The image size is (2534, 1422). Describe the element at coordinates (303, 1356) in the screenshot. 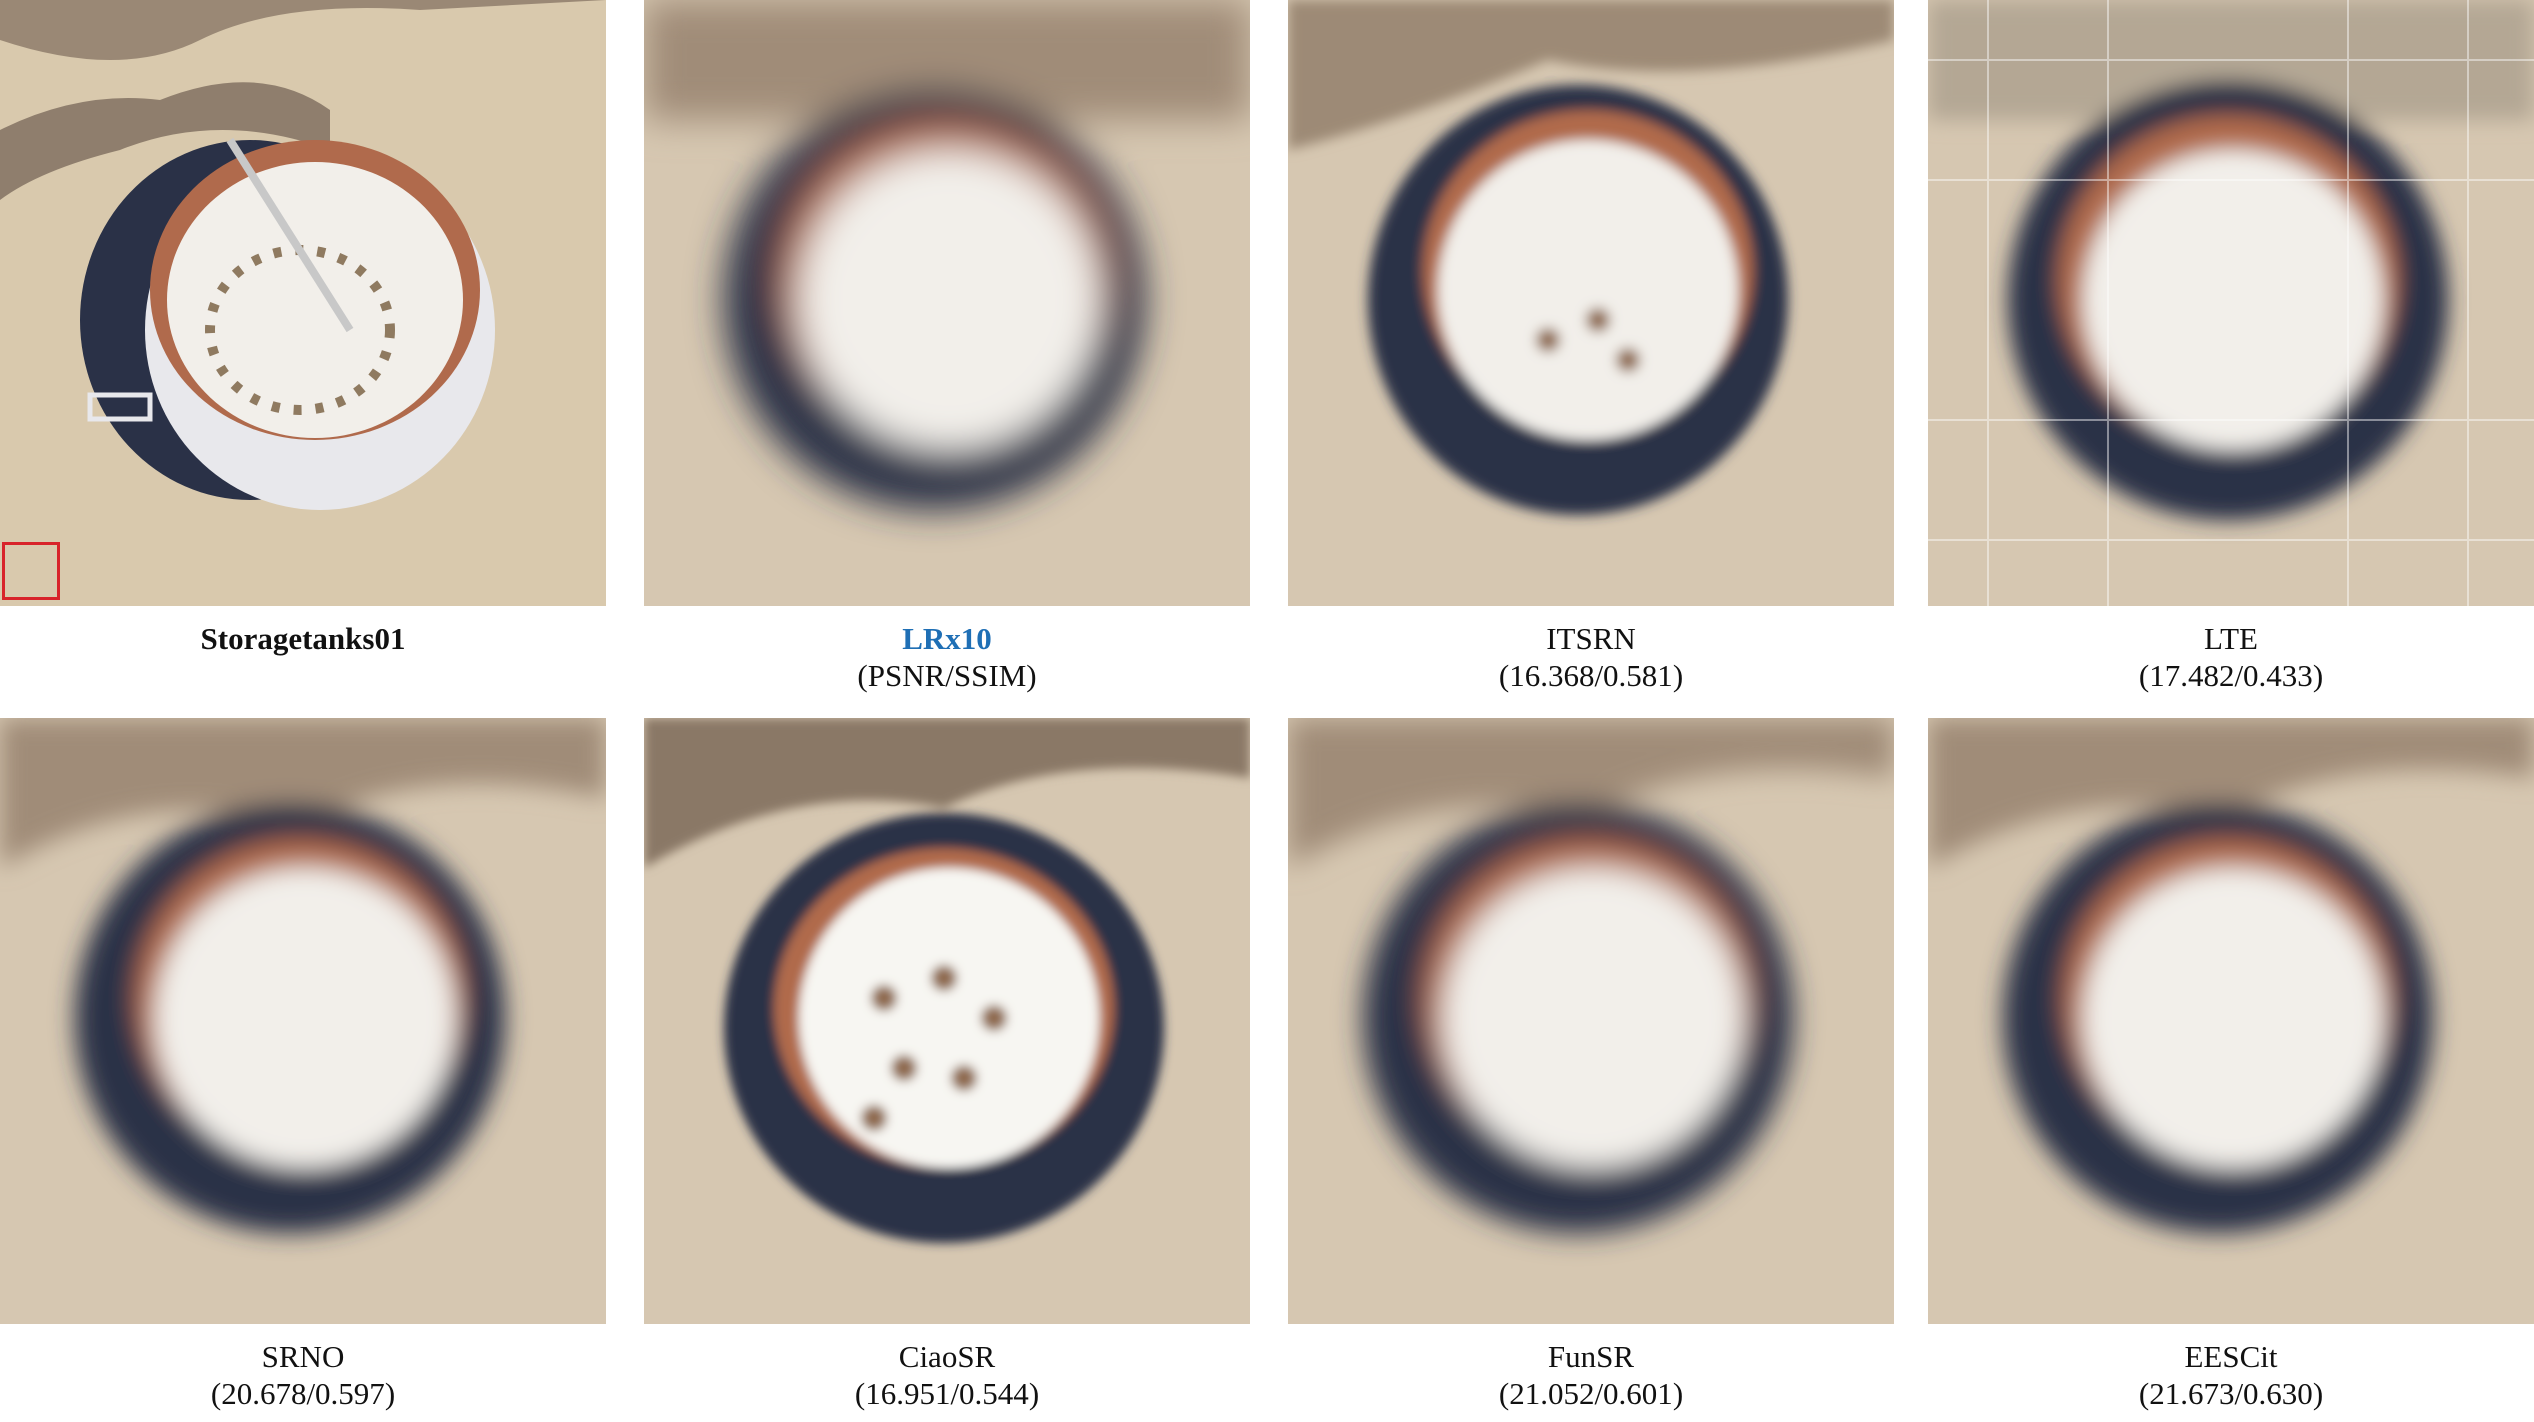

I see `panel-title: SRNO` at that location.